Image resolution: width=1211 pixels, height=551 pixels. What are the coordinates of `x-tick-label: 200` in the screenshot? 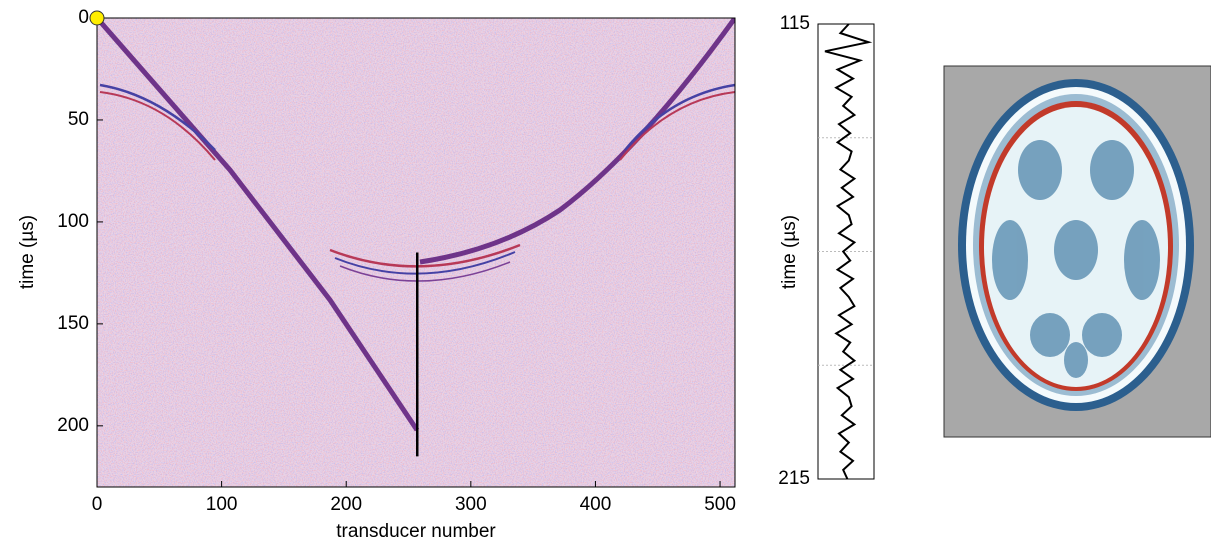 It's located at (346, 504).